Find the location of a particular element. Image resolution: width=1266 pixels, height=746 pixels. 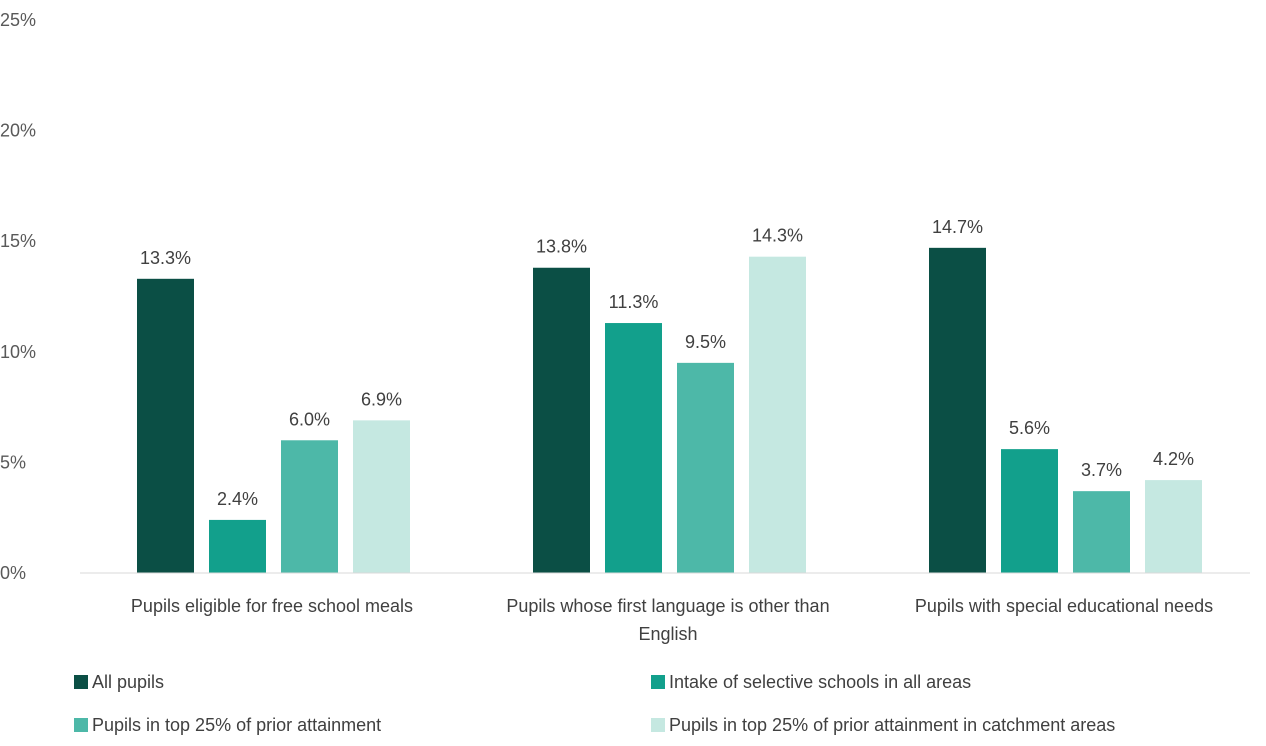

y-tick-label: 10% is located at coordinates (18, 352).